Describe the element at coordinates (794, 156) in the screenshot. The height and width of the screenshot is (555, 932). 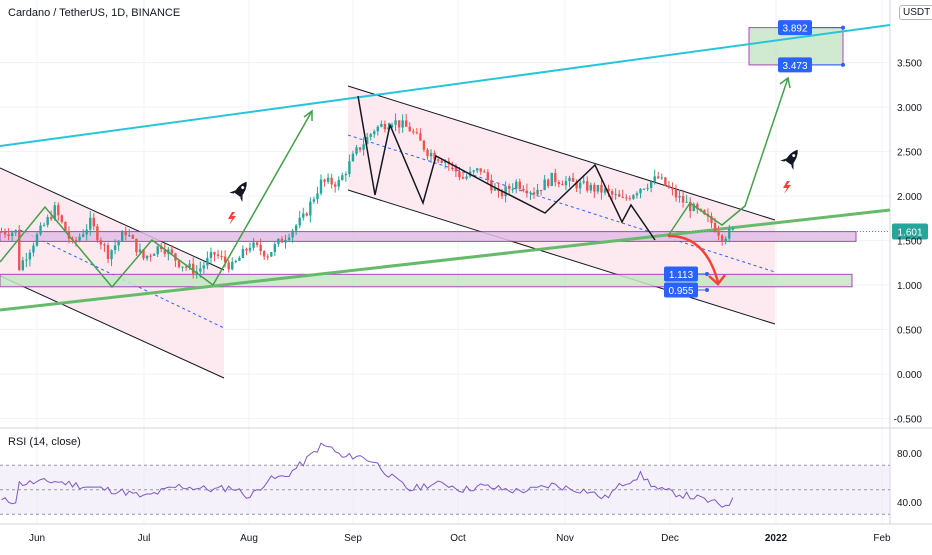
I see `rocket-window` at that location.